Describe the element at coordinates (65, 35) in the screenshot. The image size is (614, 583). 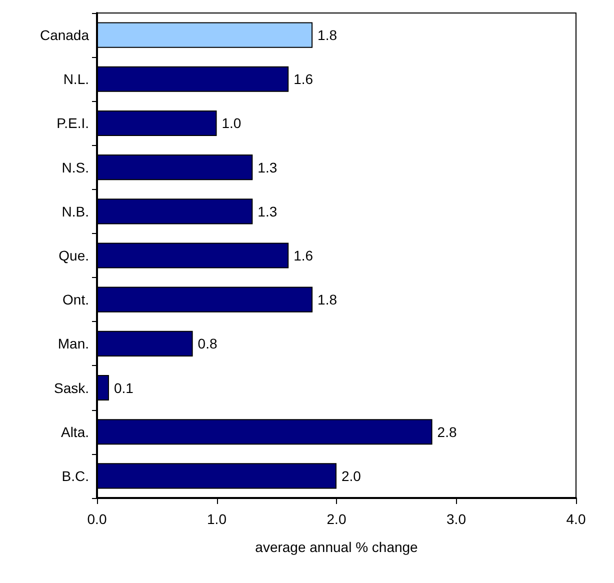
I see `y-tick-label: Canada` at that location.